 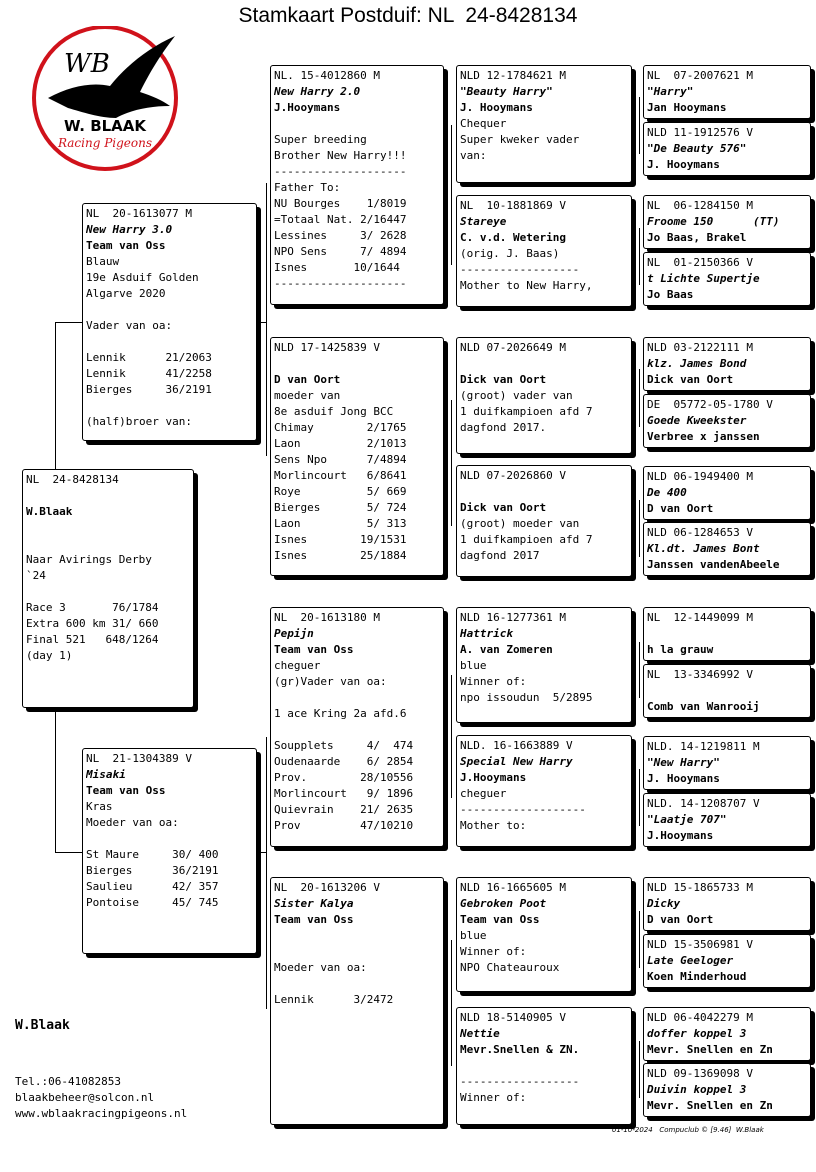 I want to click on pedigree-line: Naar Avirings Derby, so click(x=89, y=559).